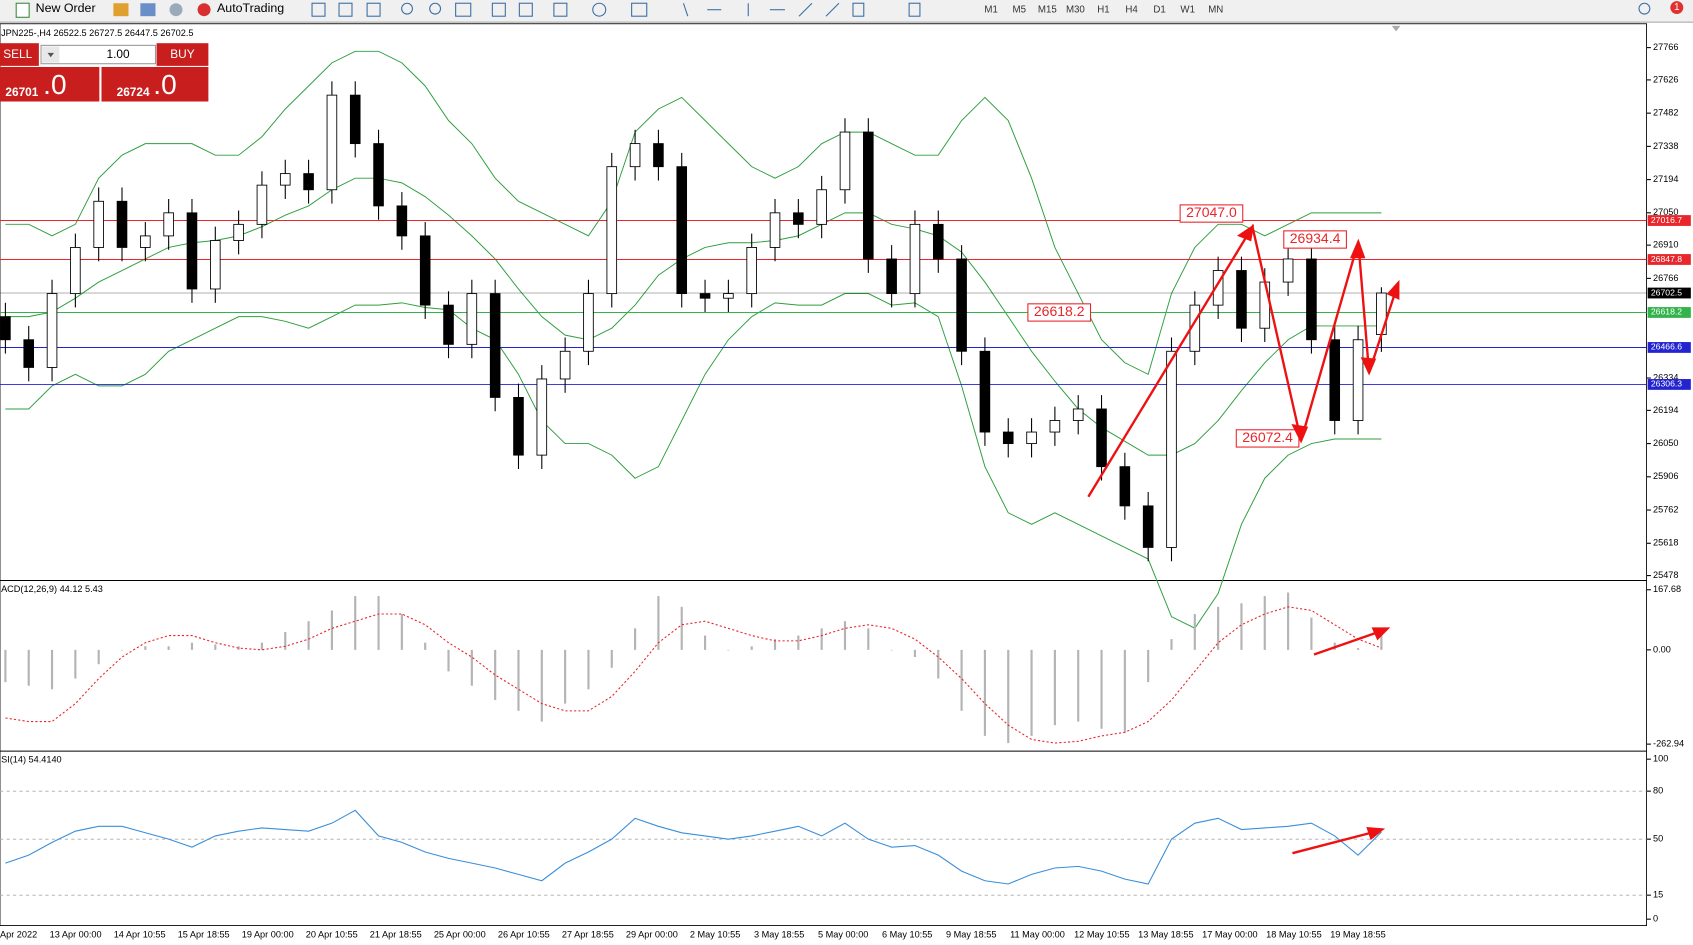 The image size is (1693, 945). I want to click on y-tick-label: 26910, so click(1665, 245).